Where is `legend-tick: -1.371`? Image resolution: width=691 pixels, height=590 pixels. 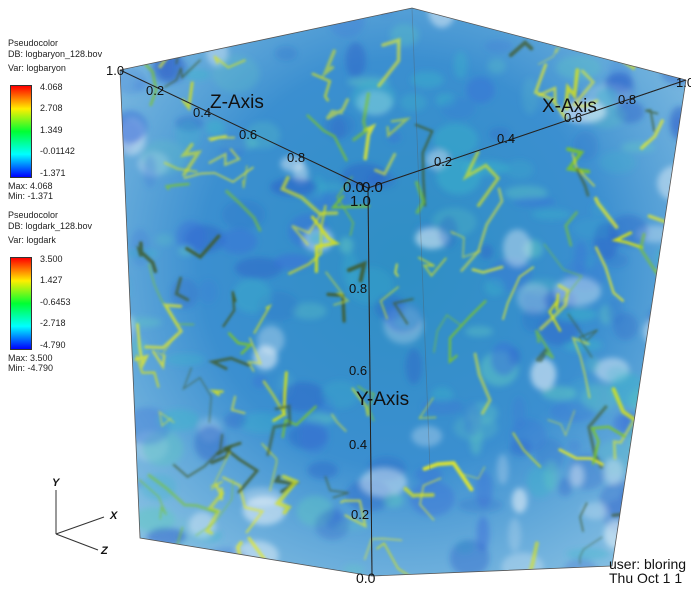
legend-tick: -1.371 is located at coordinates (53, 173).